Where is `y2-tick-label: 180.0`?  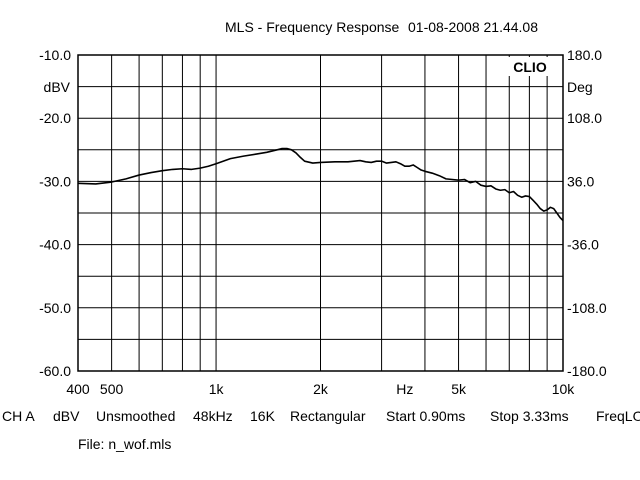
y2-tick-label: 180.0 is located at coordinates (584, 55).